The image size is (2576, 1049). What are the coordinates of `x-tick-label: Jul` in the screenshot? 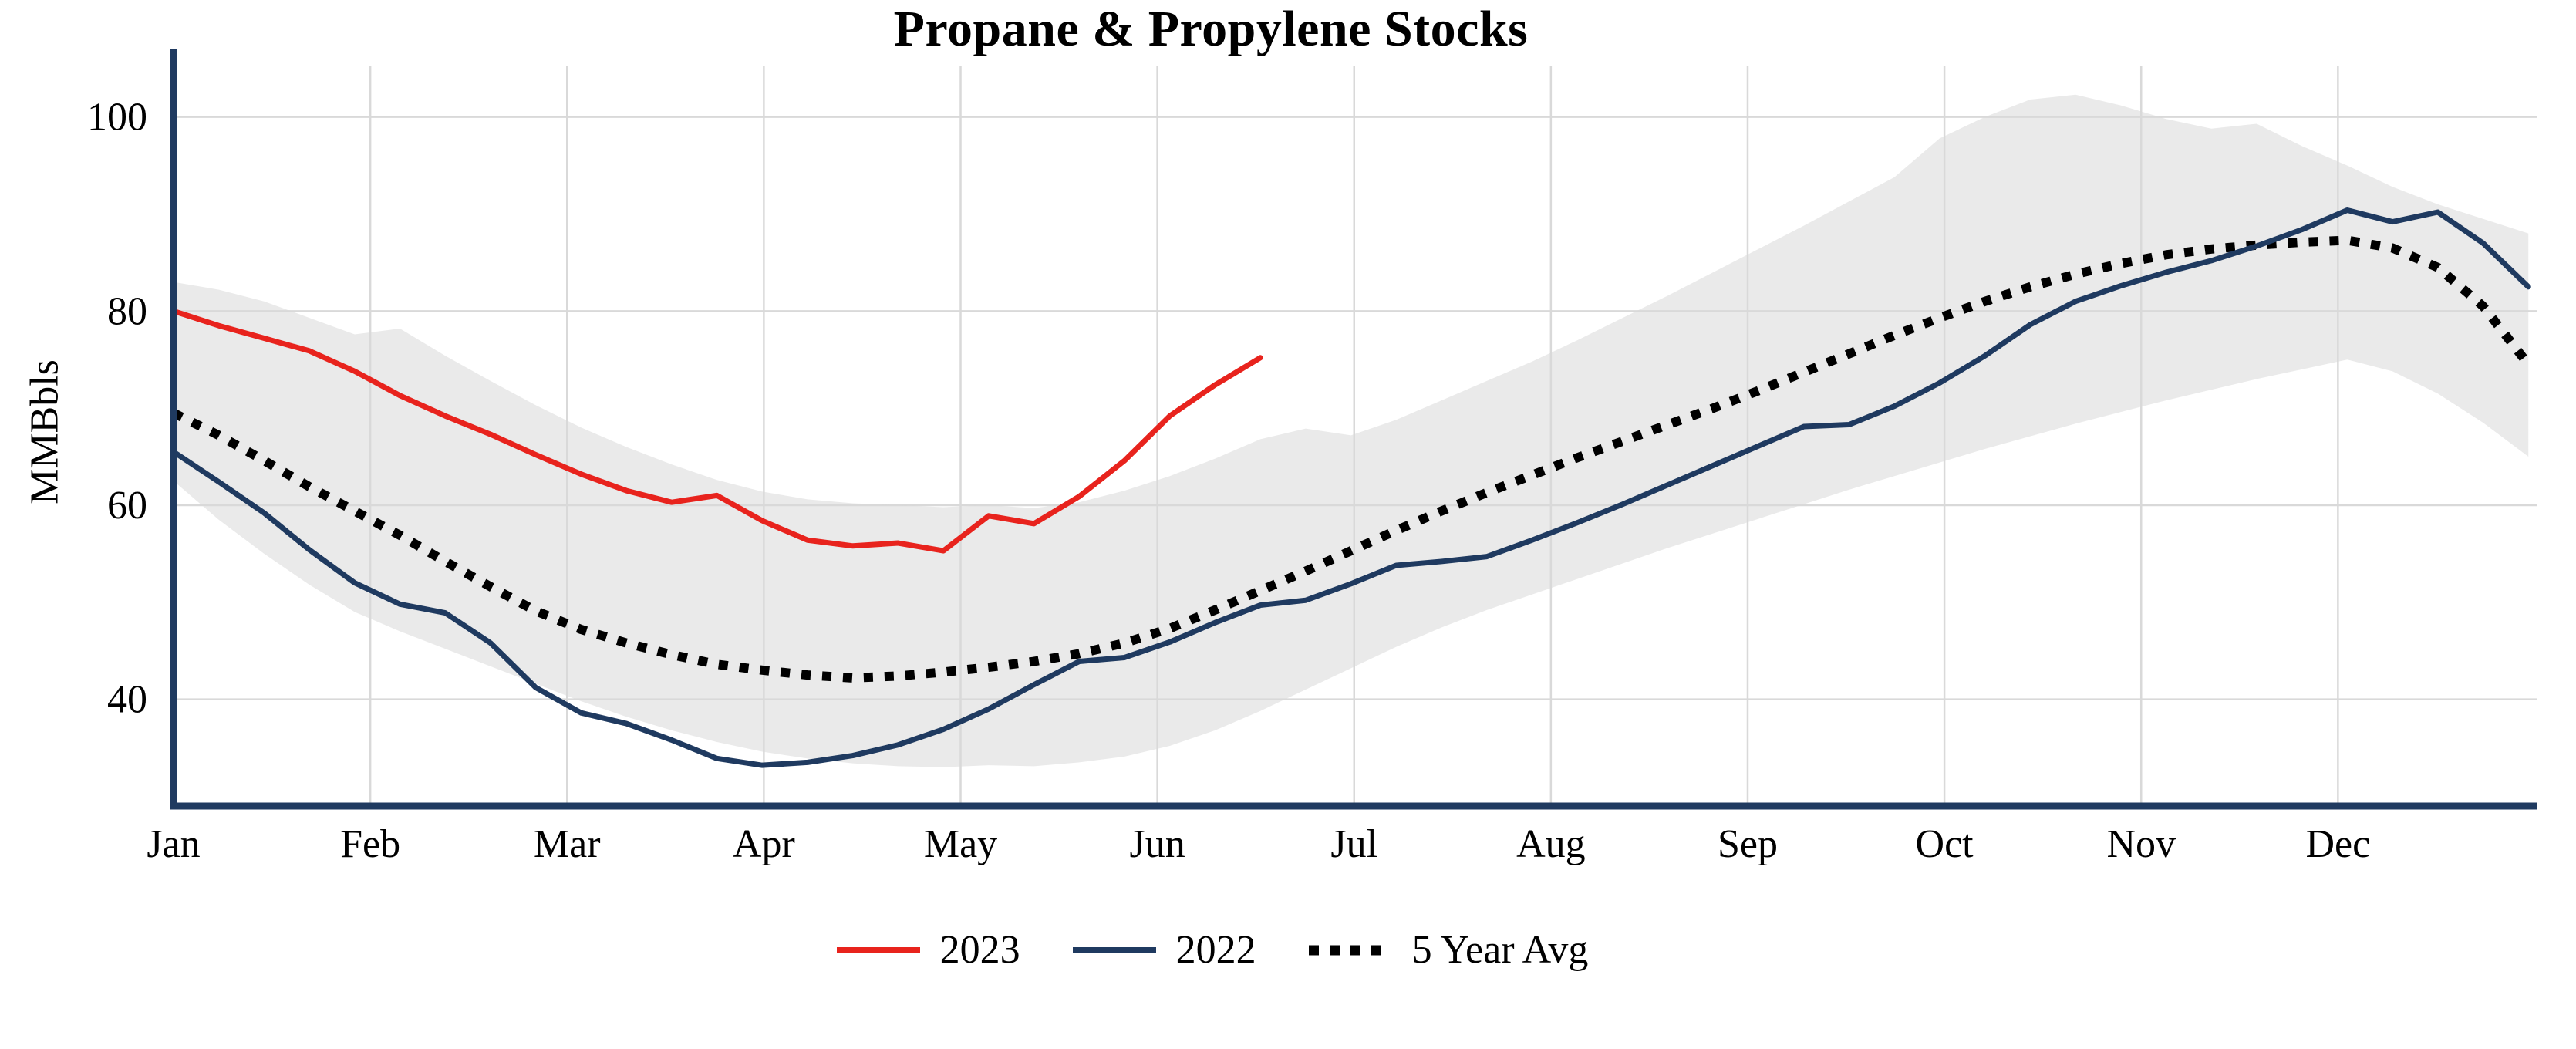 It's located at (1353, 844).